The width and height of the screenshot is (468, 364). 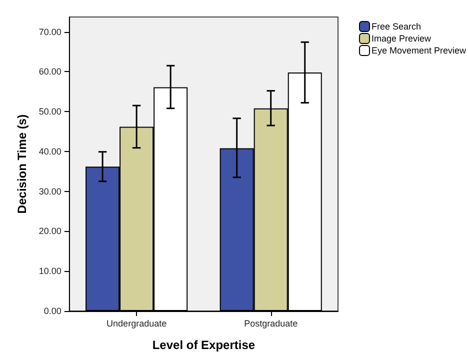 What do you see at coordinates (53, 311) in the screenshot?
I see `y-tick-label: 0.00` at bounding box center [53, 311].